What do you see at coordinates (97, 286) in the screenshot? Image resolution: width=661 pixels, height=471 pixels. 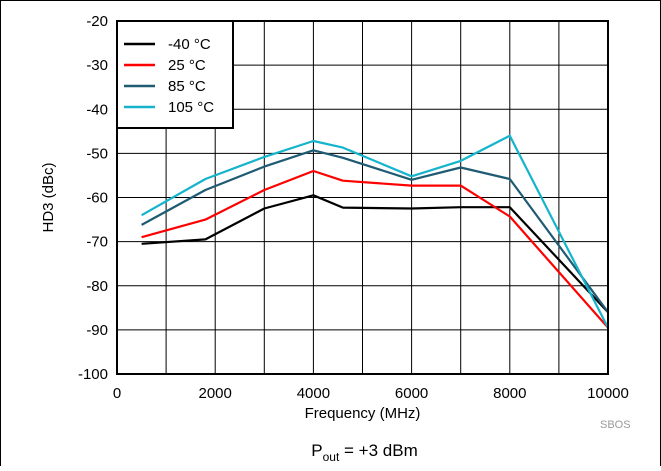 I see `y-tick-label: -80` at bounding box center [97, 286].